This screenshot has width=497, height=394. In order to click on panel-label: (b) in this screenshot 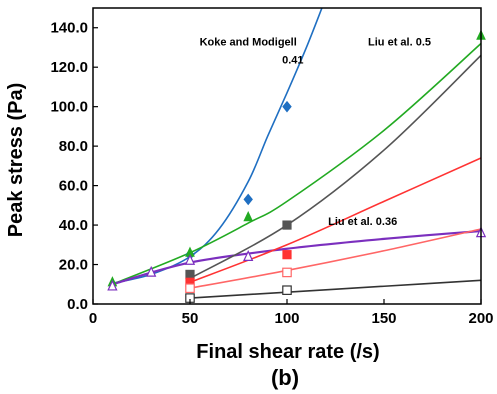, I will do `click(285, 377)`.